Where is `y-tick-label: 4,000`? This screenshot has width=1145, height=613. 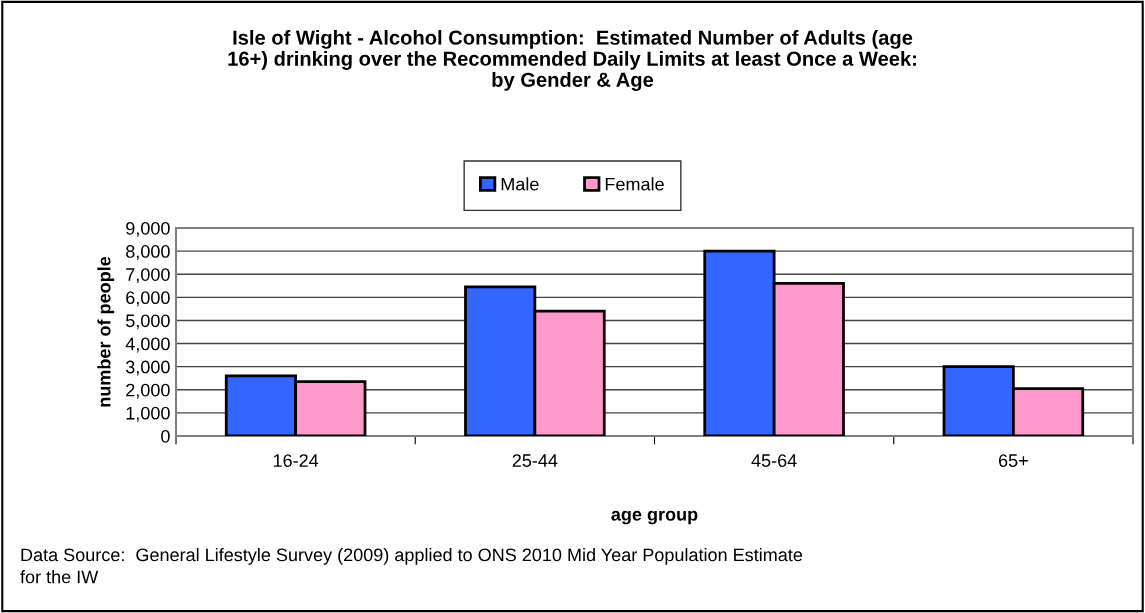 y-tick-label: 4,000 is located at coordinates (147, 345).